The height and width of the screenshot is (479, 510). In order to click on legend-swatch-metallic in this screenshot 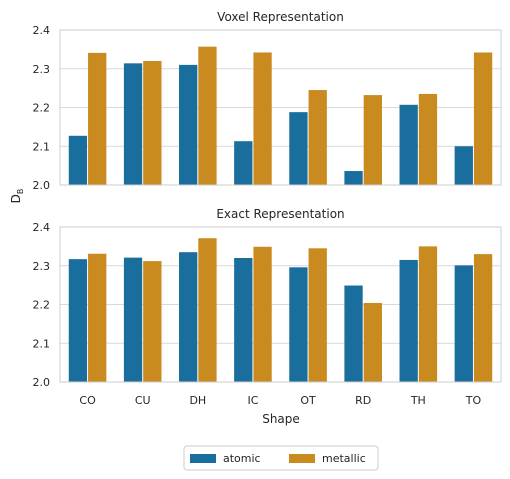, I will do `click(302, 458)`.